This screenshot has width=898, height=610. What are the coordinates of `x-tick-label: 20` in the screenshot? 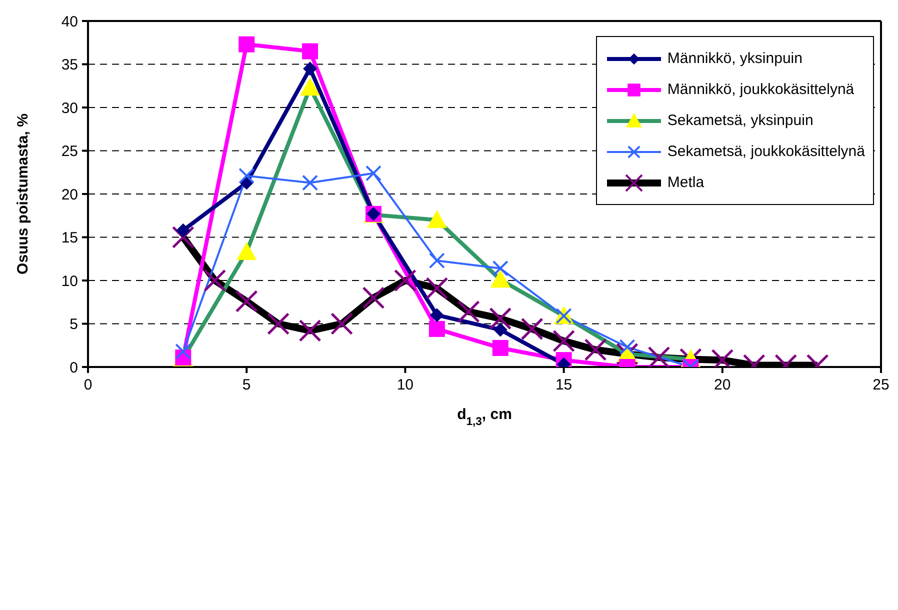 It's located at (722, 385).